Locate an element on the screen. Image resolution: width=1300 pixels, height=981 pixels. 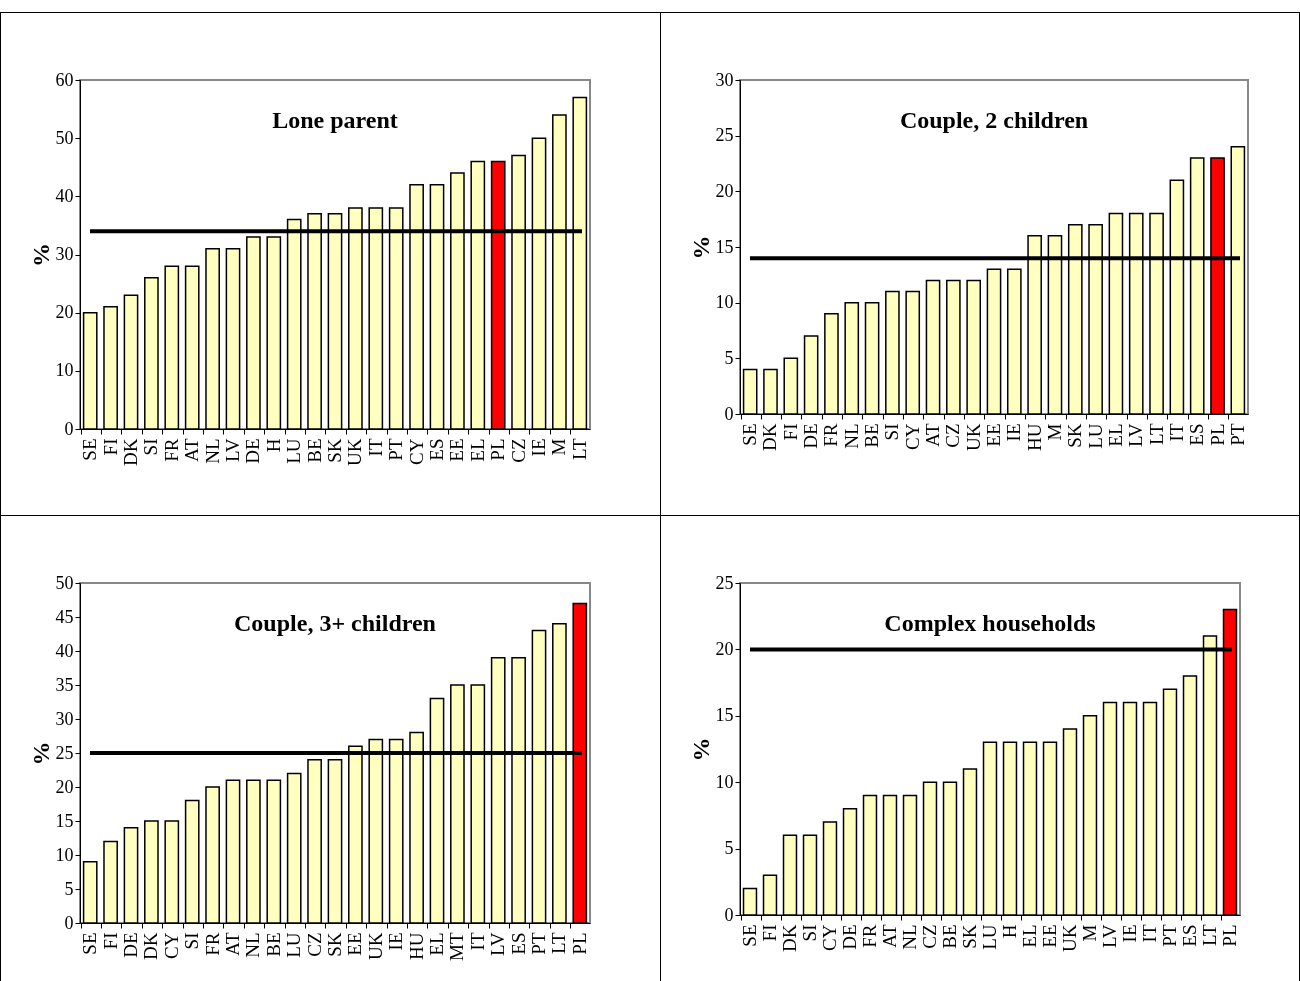
text: Complex households is located at coordinates (990, 623).